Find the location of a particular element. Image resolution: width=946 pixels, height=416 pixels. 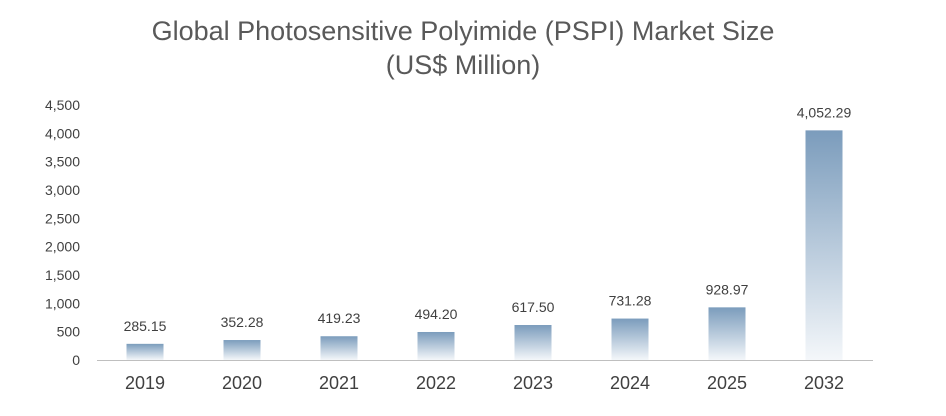

x-tick-label-2025: 2025 is located at coordinates (727, 383).